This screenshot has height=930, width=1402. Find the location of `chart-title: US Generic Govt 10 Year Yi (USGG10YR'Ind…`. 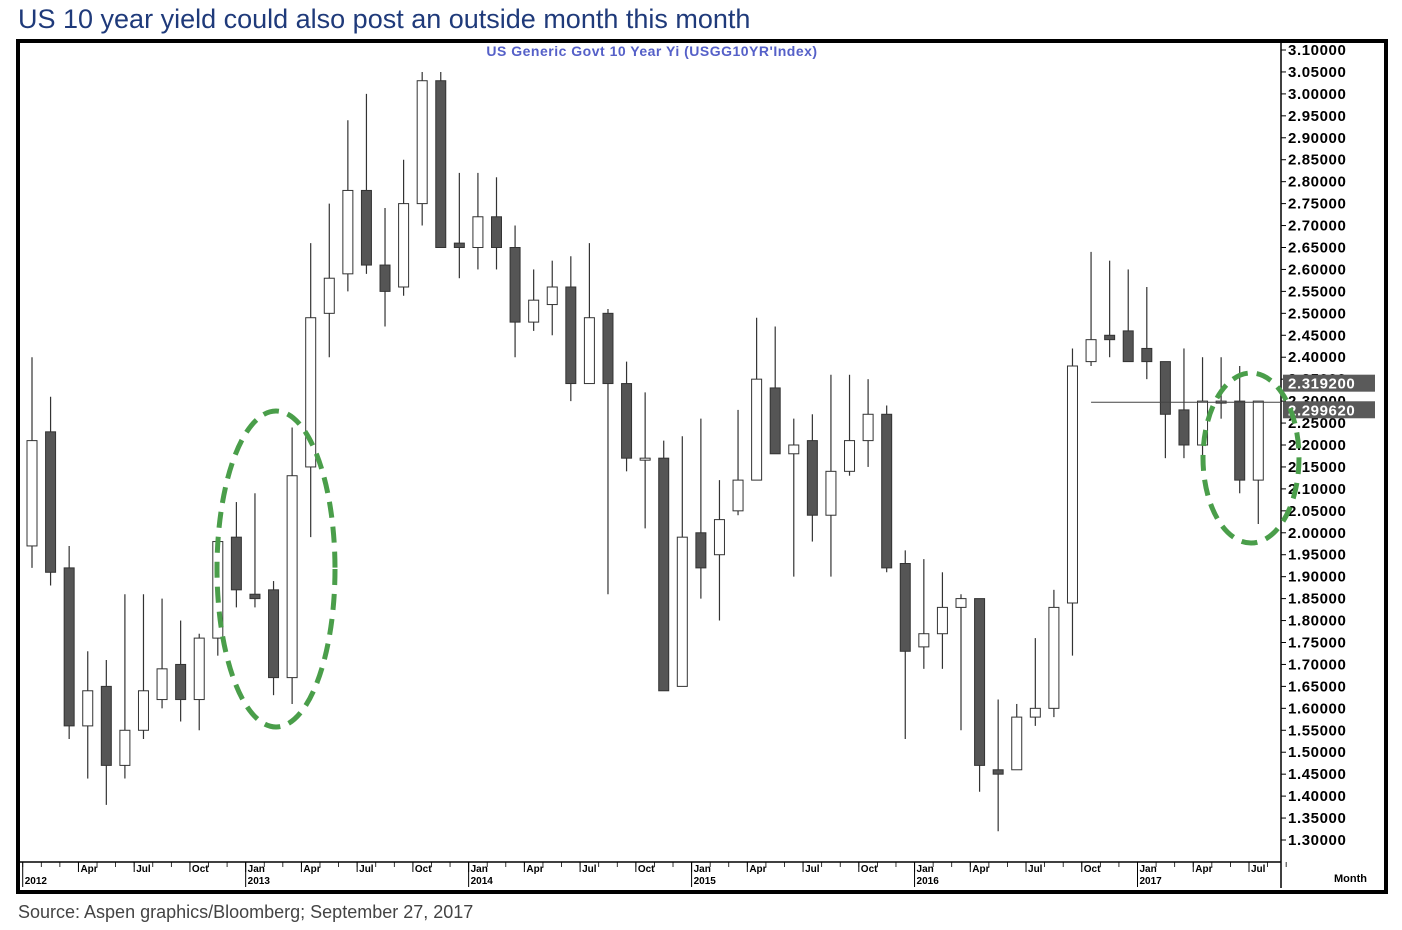

chart-title: US Generic Govt 10 Year Yi (USGG10YR'Ind… is located at coordinates (651, 51).